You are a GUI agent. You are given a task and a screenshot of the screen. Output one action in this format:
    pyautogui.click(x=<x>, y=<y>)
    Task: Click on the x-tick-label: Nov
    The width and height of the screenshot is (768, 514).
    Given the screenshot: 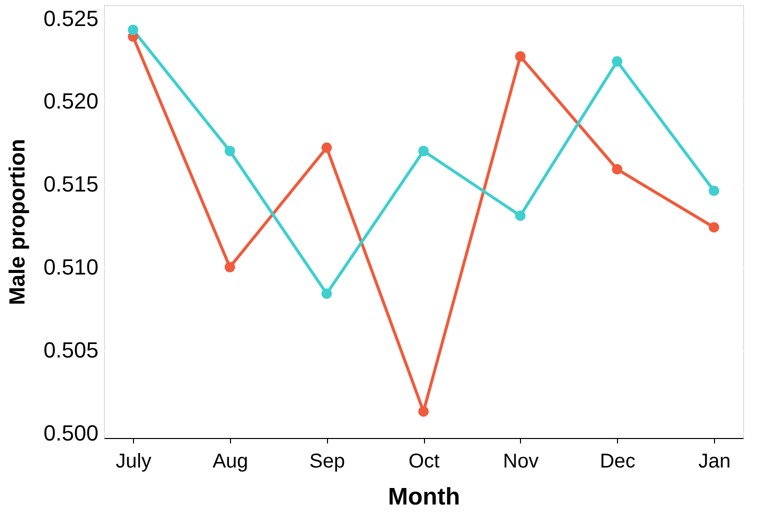 What is the action you would take?
    pyautogui.click(x=521, y=461)
    